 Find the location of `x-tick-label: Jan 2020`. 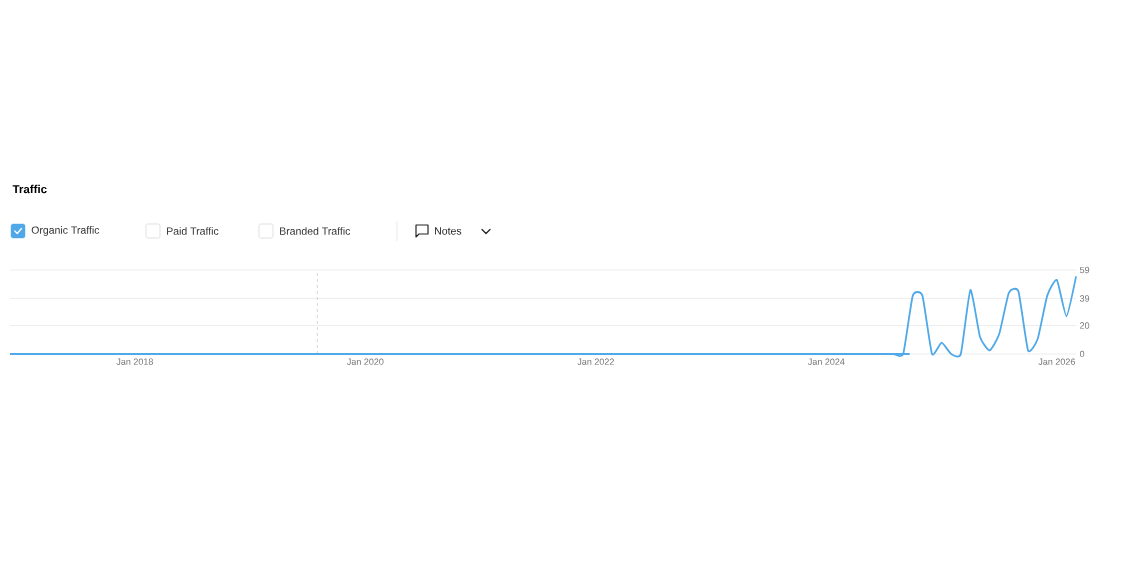

x-tick-label: Jan 2020 is located at coordinates (365, 361).